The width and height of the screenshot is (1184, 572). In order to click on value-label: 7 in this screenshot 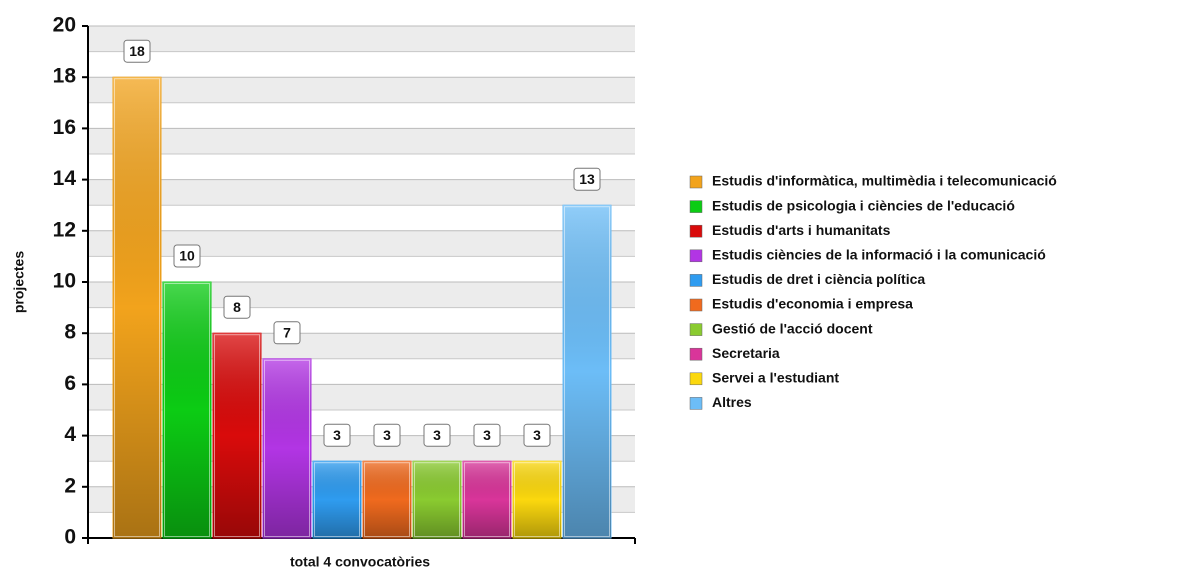, I will do `click(287, 333)`.